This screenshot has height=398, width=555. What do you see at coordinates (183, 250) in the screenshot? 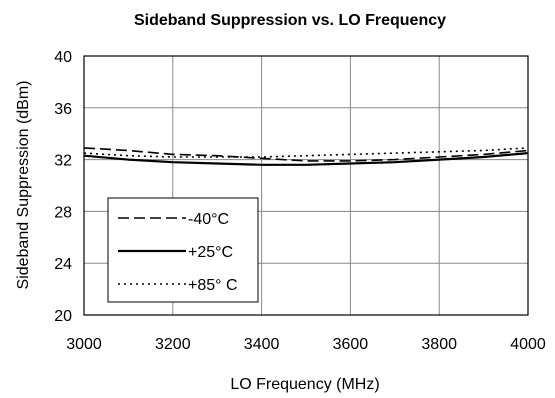
I see `legend: -40°C +25°C +85° C` at bounding box center [183, 250].